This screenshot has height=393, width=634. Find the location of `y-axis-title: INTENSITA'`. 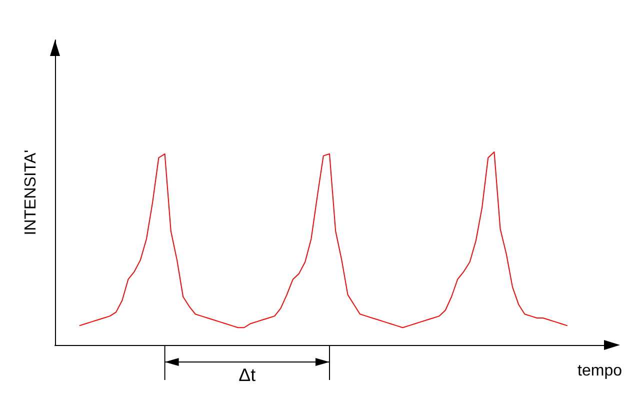

y-axis-title: INTENSITA' is located at coordinates (31, 193).